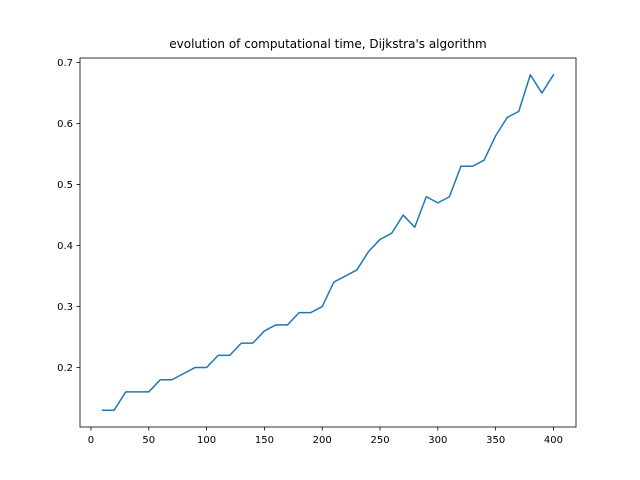  I want to click on x-tick-label: 350, so click(495, 440).